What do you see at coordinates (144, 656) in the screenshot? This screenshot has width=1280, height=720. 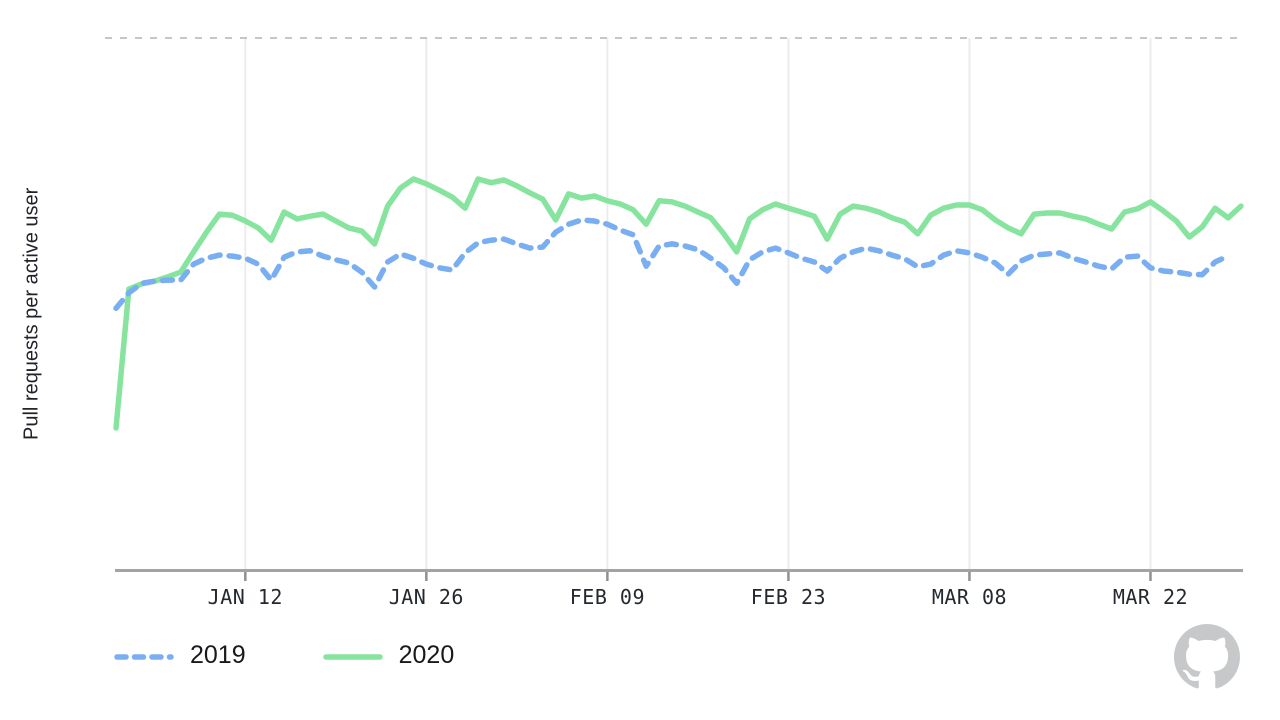 I see `legend-swatch-2019-dashed-line-icon` at bounding box center [144, 656].